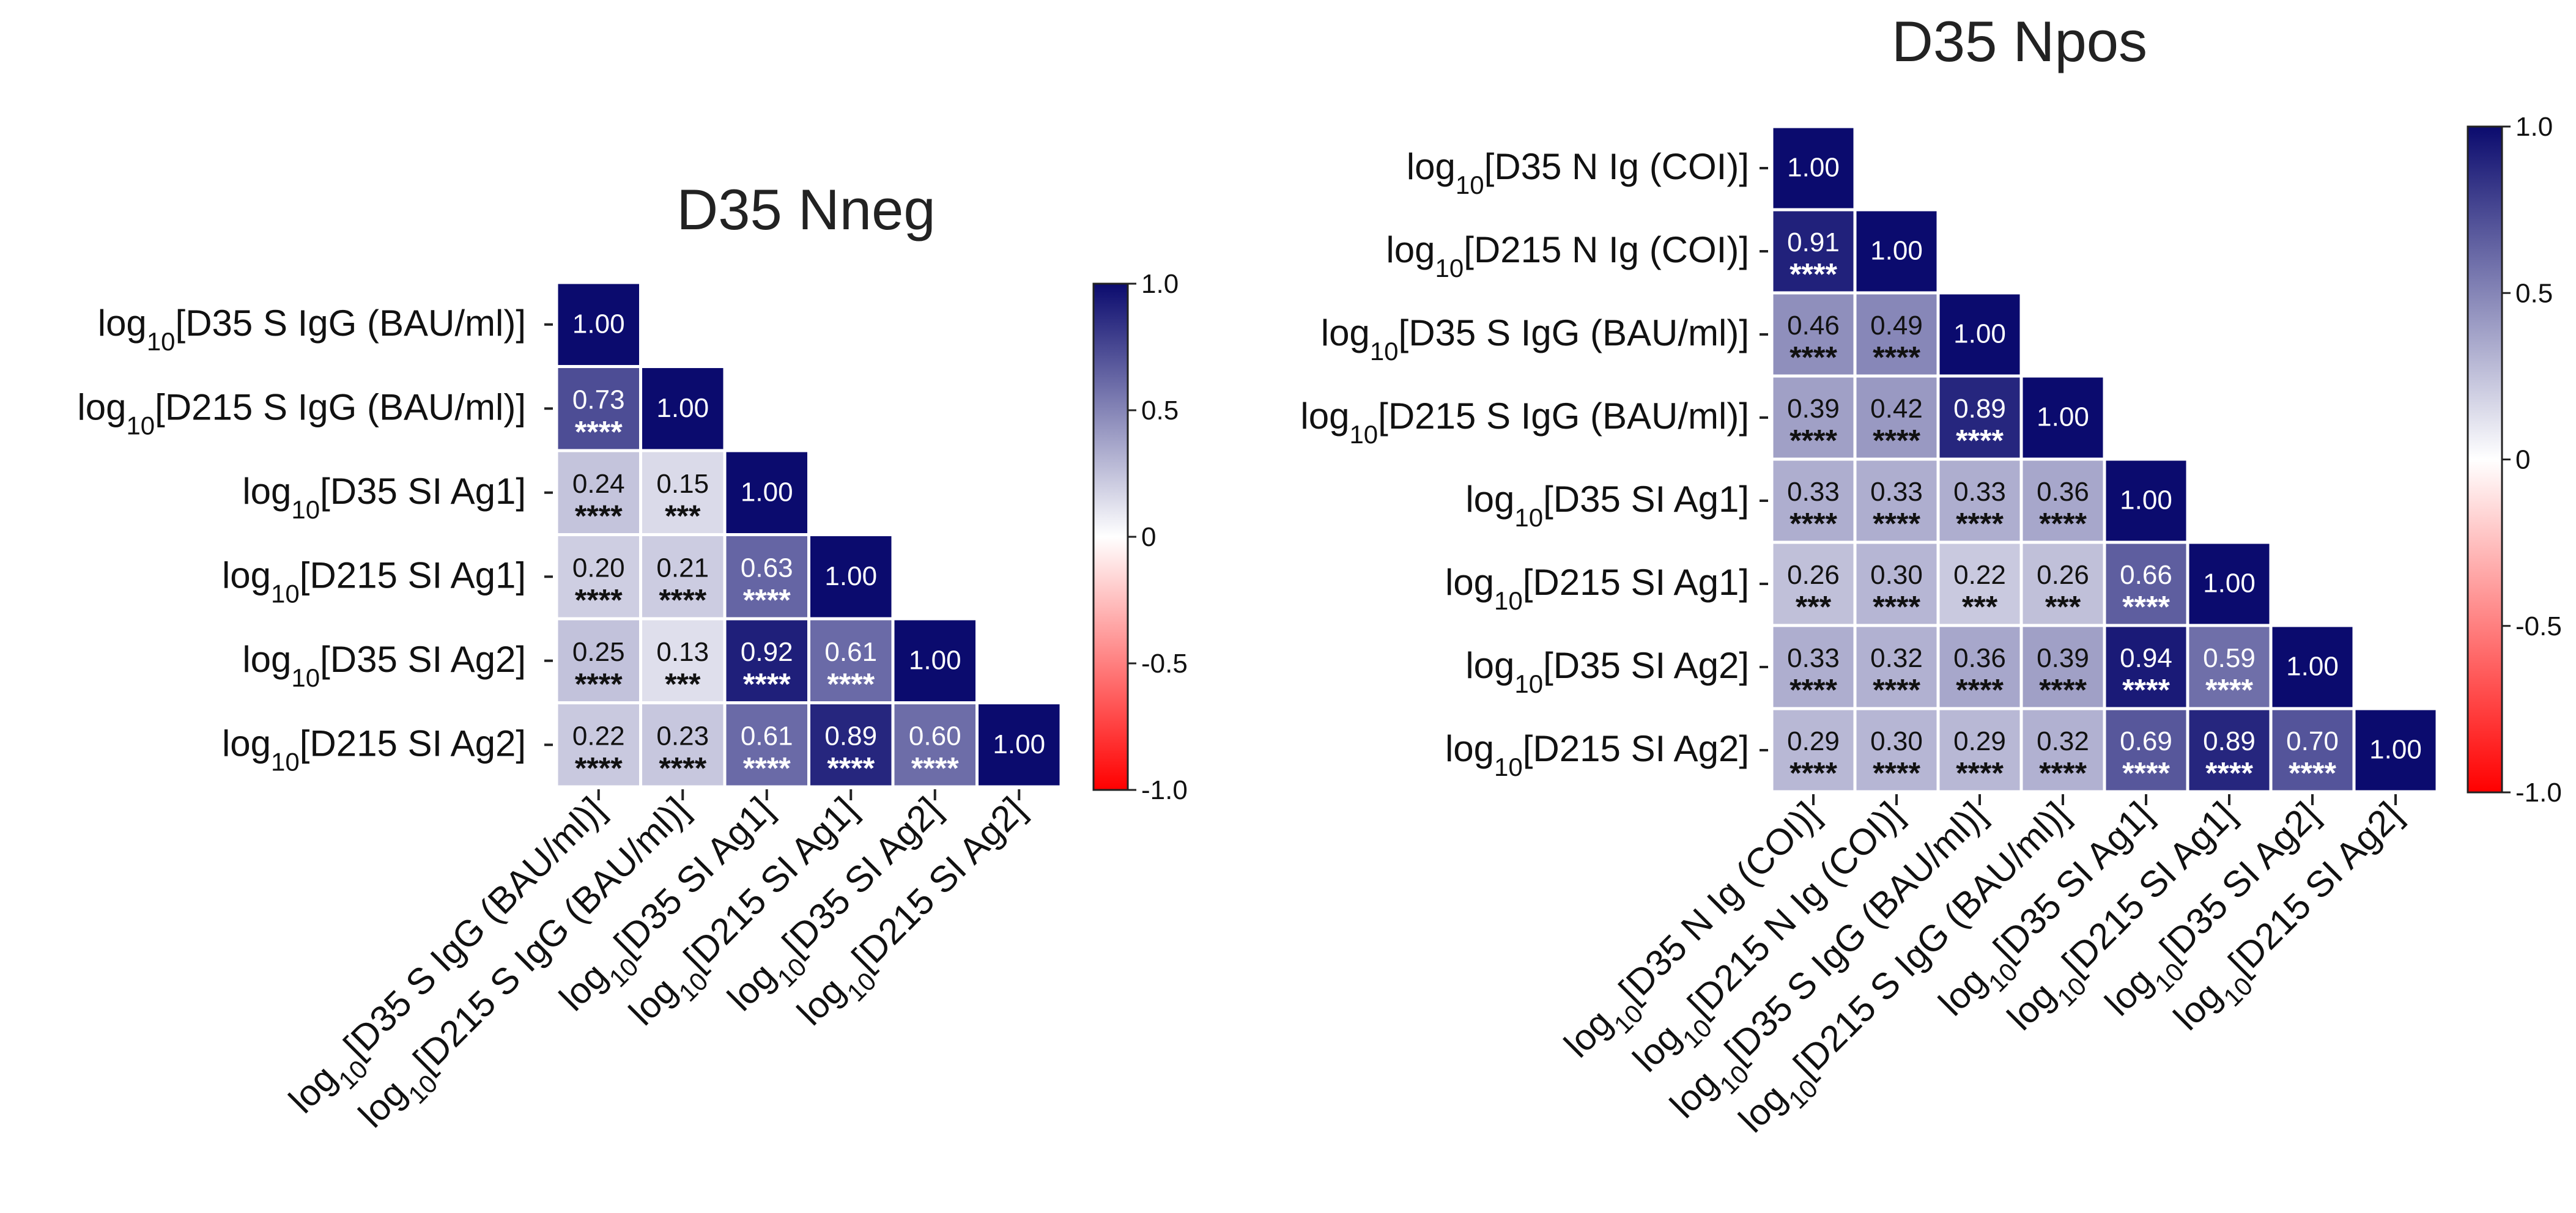  Describe the element at coordinates (1979, 741) in the screenshot. I see `cell-value-label: 0.29` at that location.